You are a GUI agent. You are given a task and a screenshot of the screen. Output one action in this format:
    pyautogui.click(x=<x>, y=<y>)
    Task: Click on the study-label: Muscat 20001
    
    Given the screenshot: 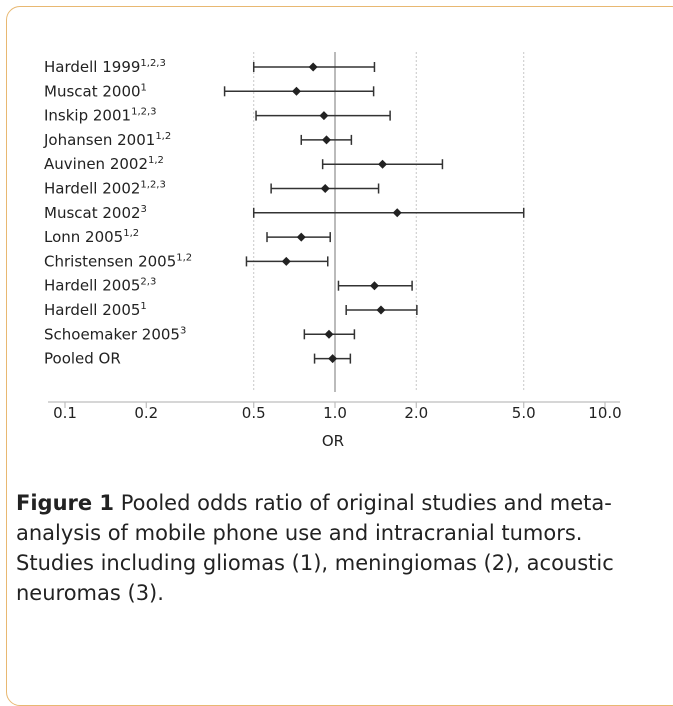 What is the action you would take?
    pyautogui.click(x=95, y=91)
    